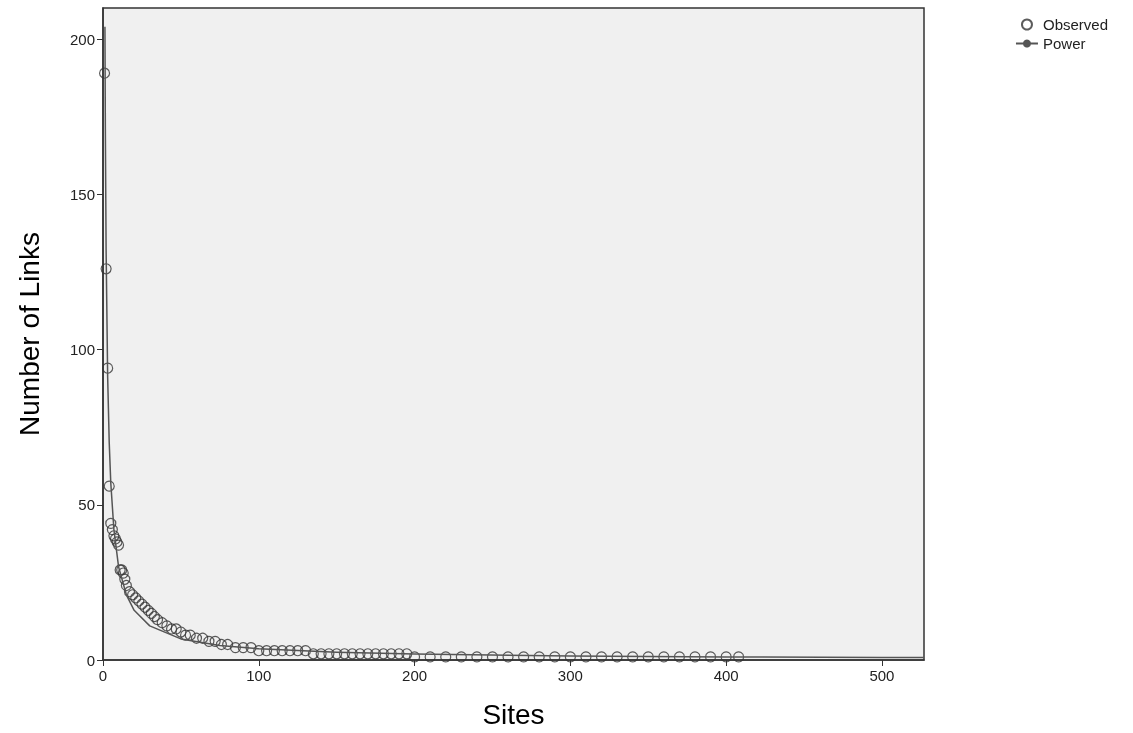  I want to click on x-tick-label: 500, so click(882, 675).